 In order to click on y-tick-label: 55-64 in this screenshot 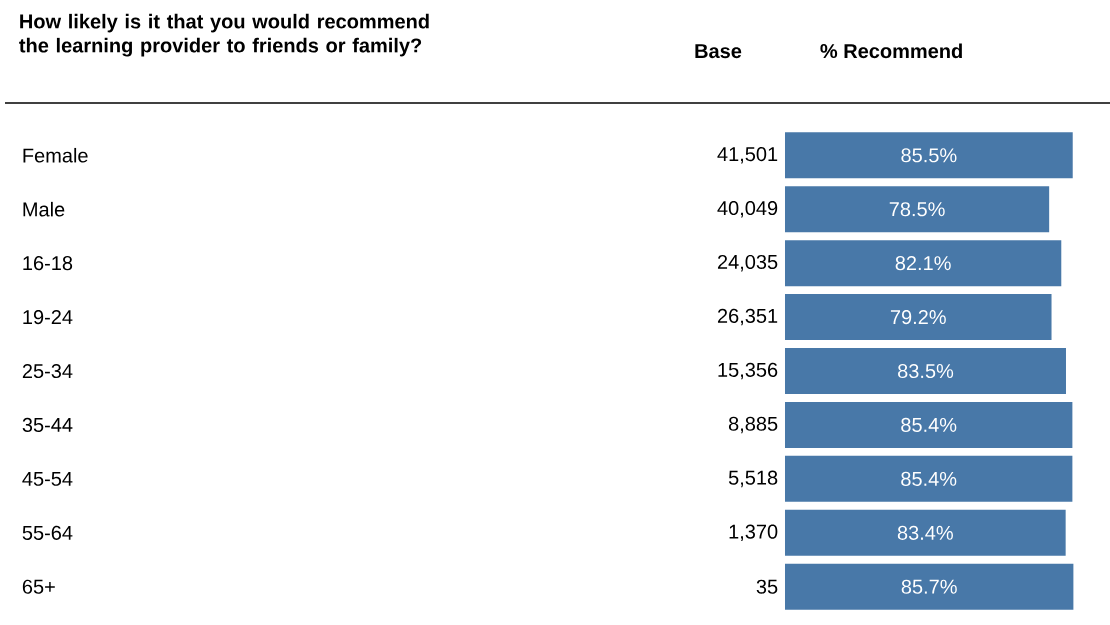, I will do `click(47, 532)`.